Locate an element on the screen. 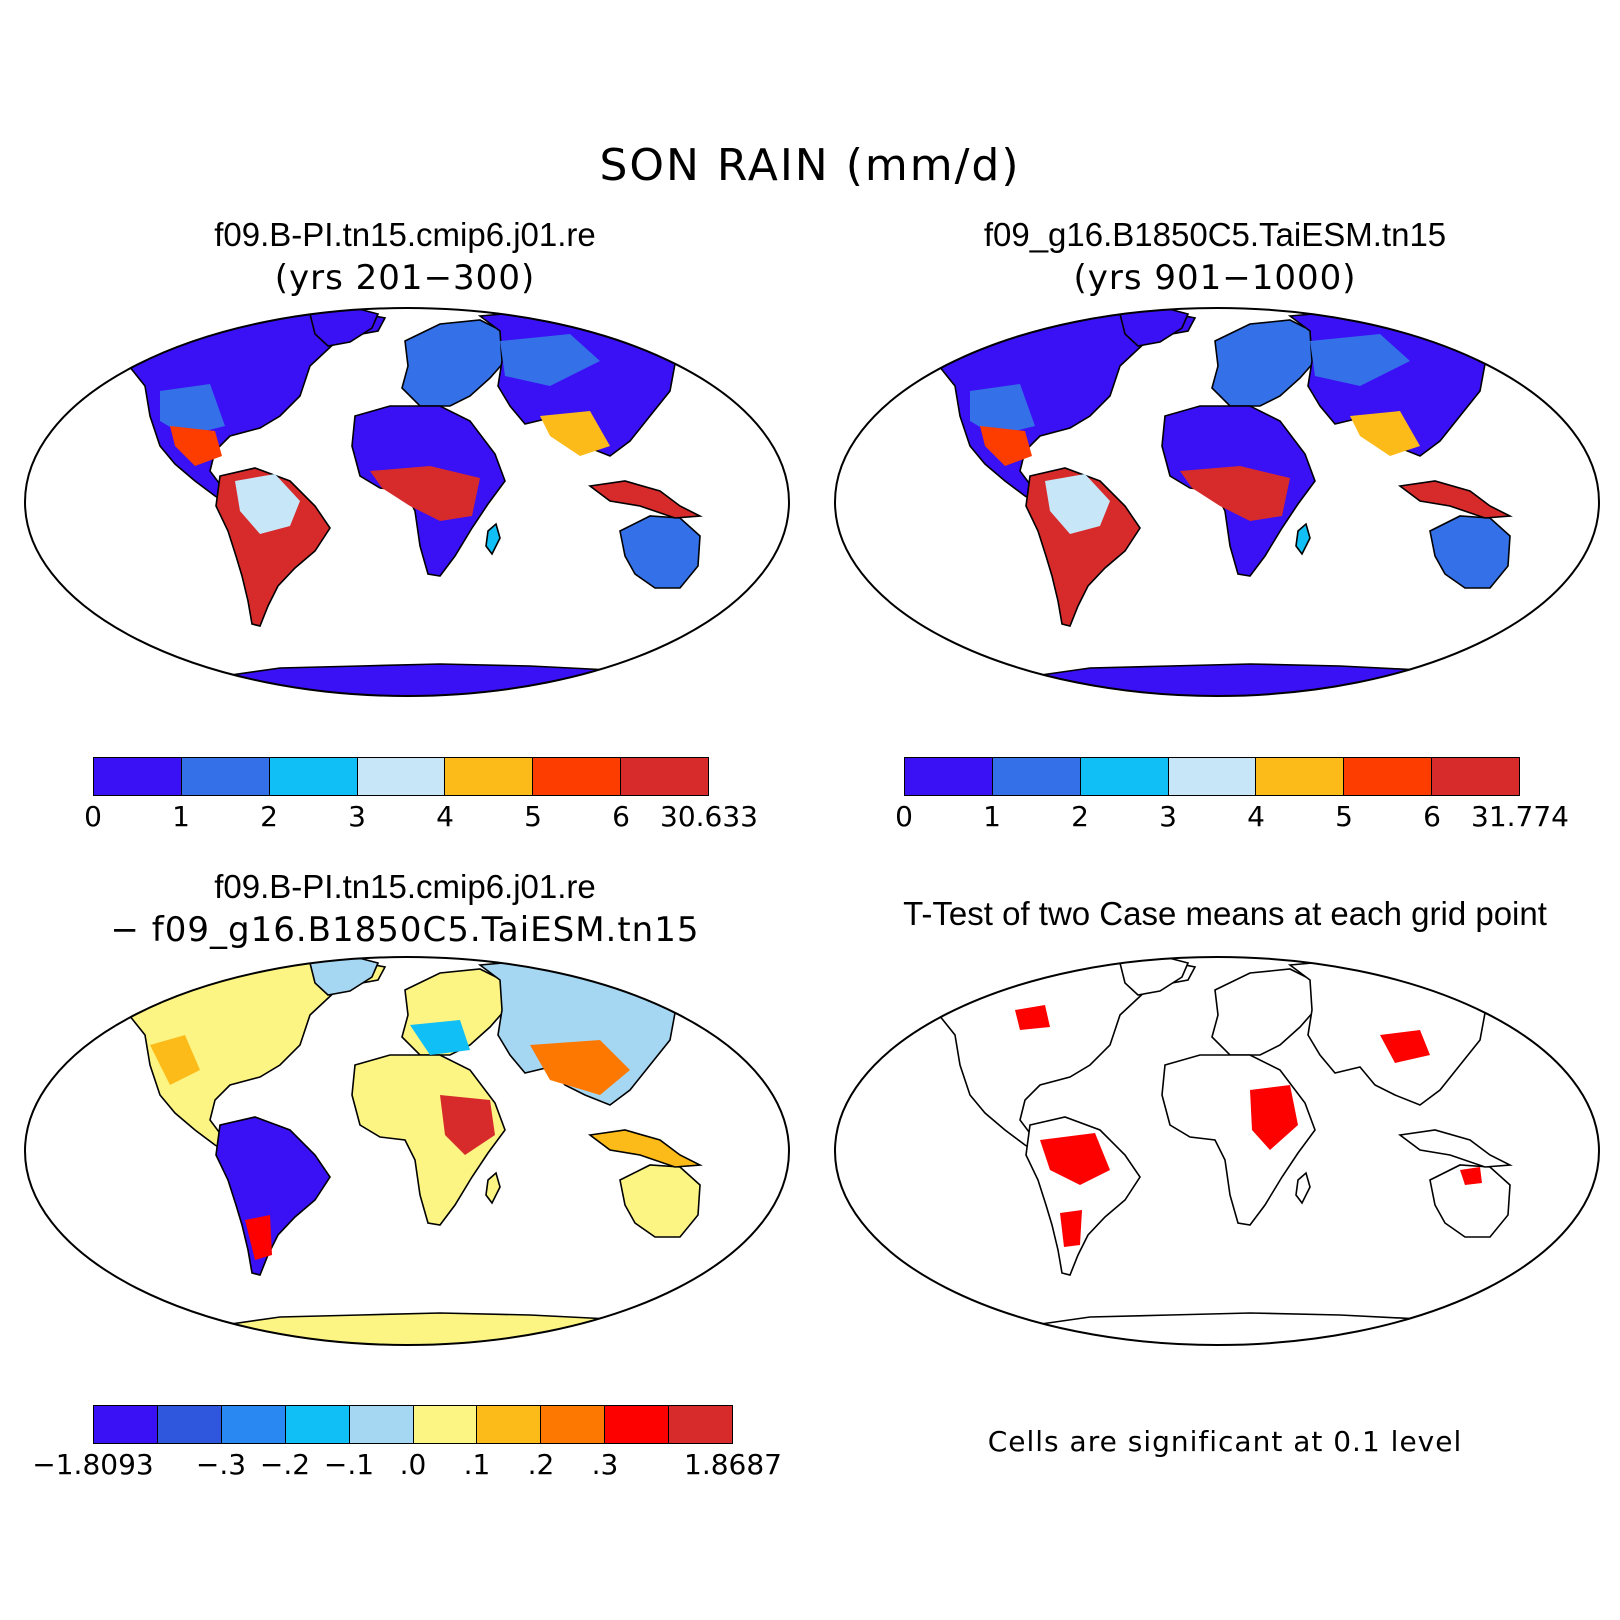 The width and height of the screenshot is (1620, 1620). panel3-map is located at coordinates (407, 1151).